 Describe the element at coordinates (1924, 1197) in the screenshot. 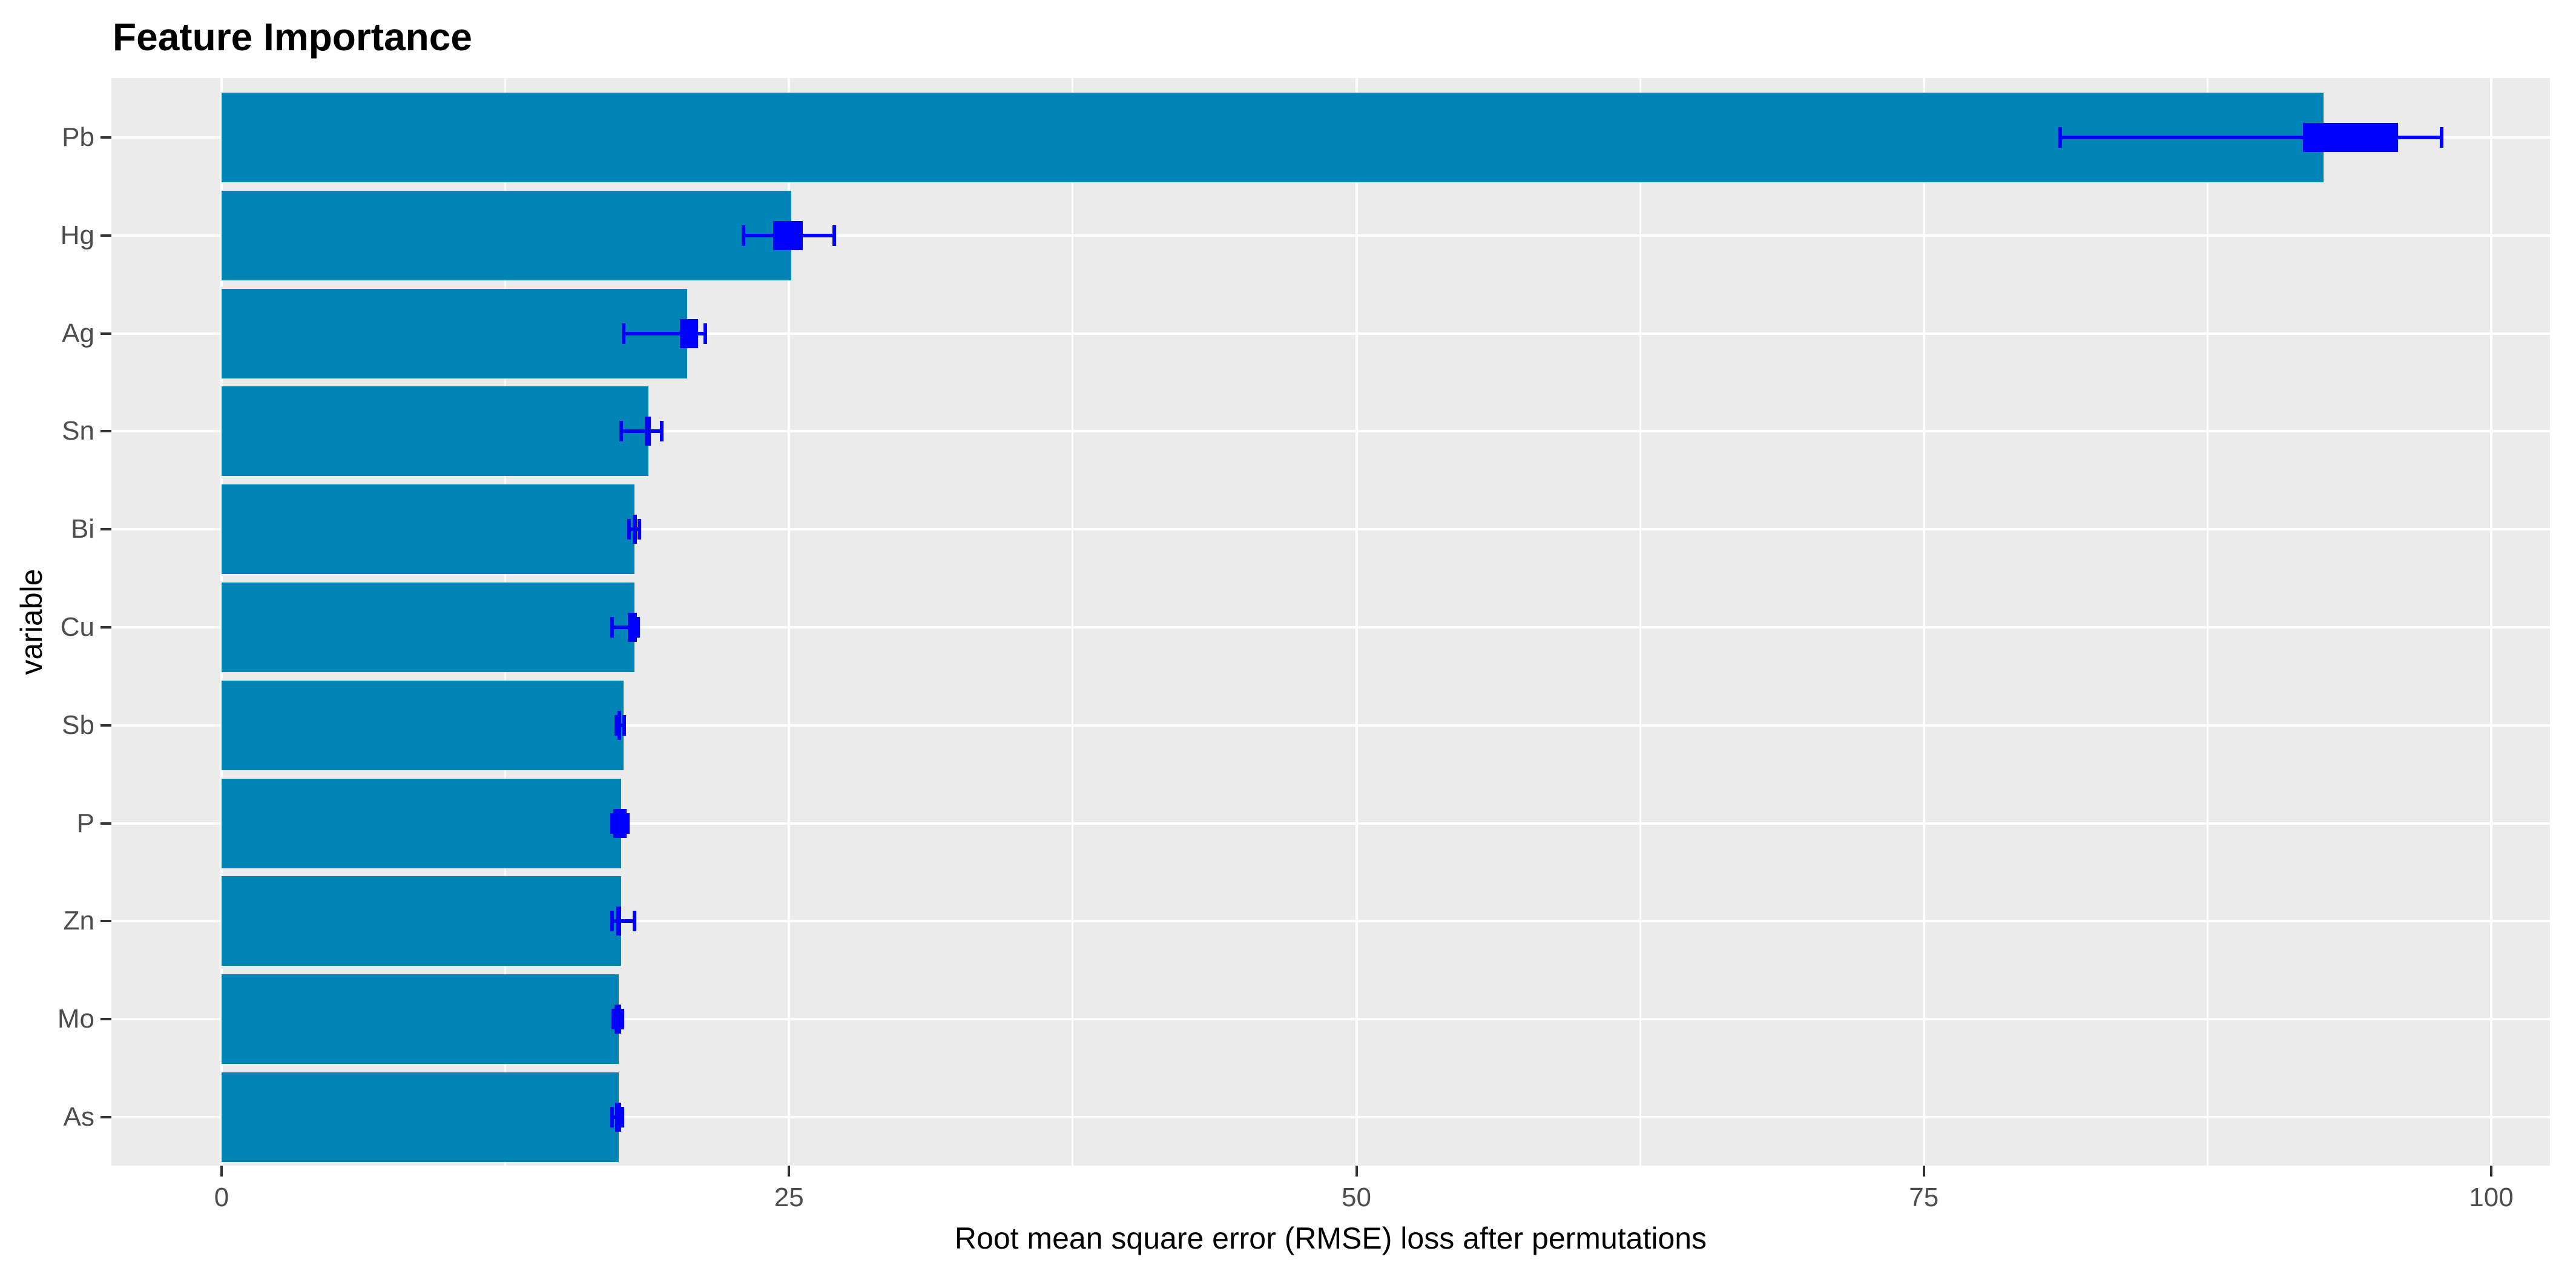

I see `x-axis-ticklabel-75: 75` at that location.